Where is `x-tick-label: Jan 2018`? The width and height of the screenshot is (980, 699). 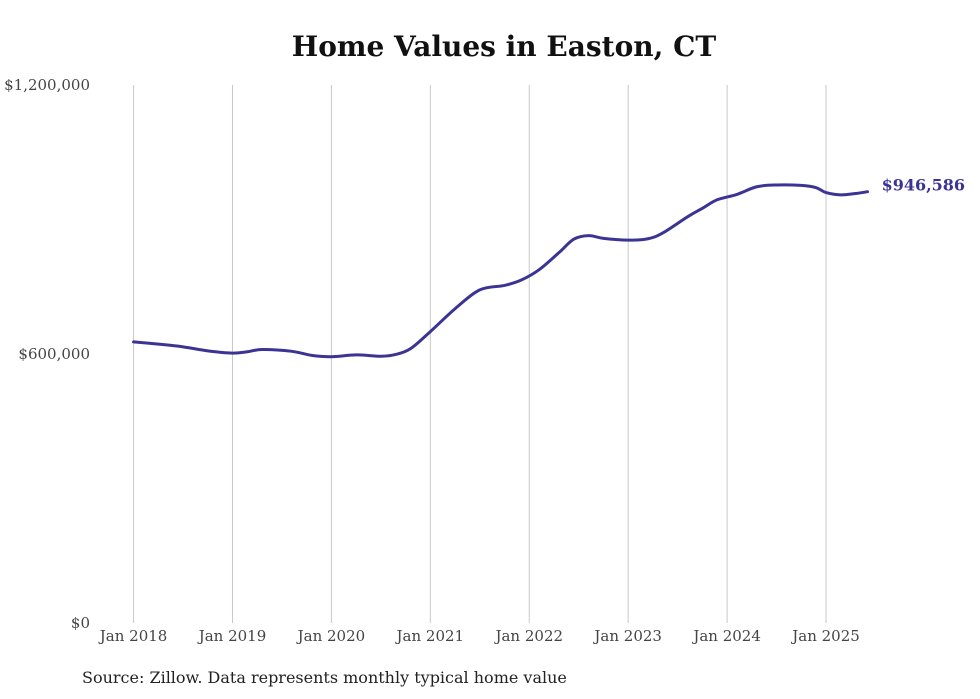
x-tick-label: Jan 2018 is located at coordinates (133, 636).